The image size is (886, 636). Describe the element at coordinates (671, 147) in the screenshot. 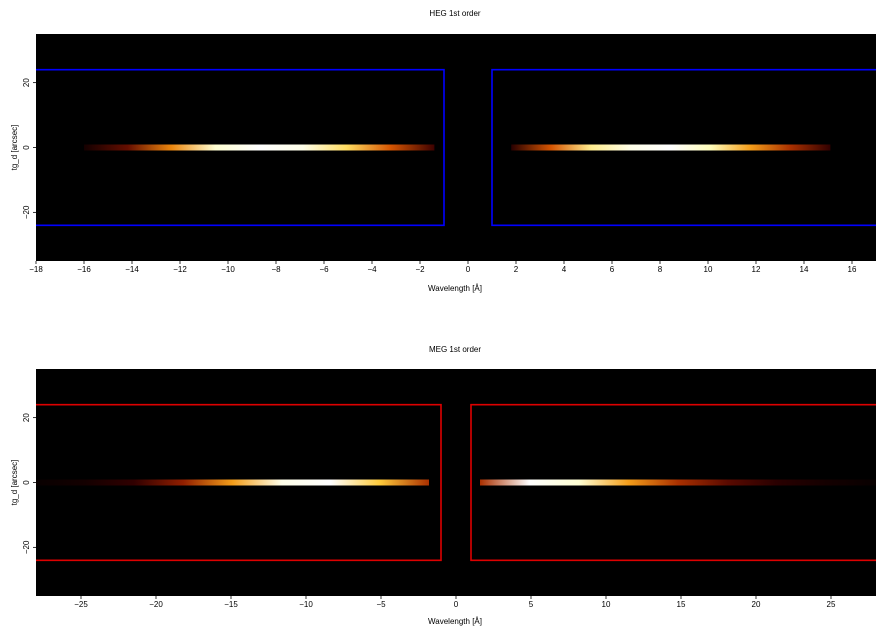

I see `heg-streak-positive` at that location.